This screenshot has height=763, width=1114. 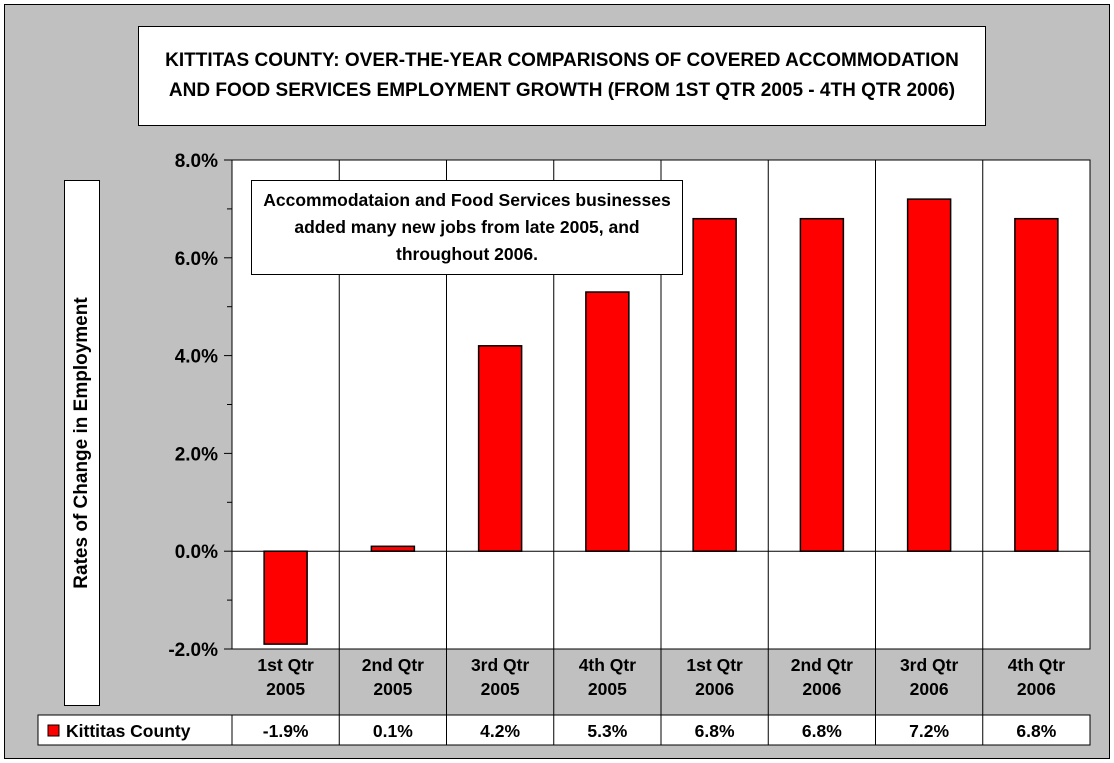 What do you see at coordinates (193, 650) in the screenshot?
I see `y-tick-label: -2.0%` at bounding box center [193, 650].